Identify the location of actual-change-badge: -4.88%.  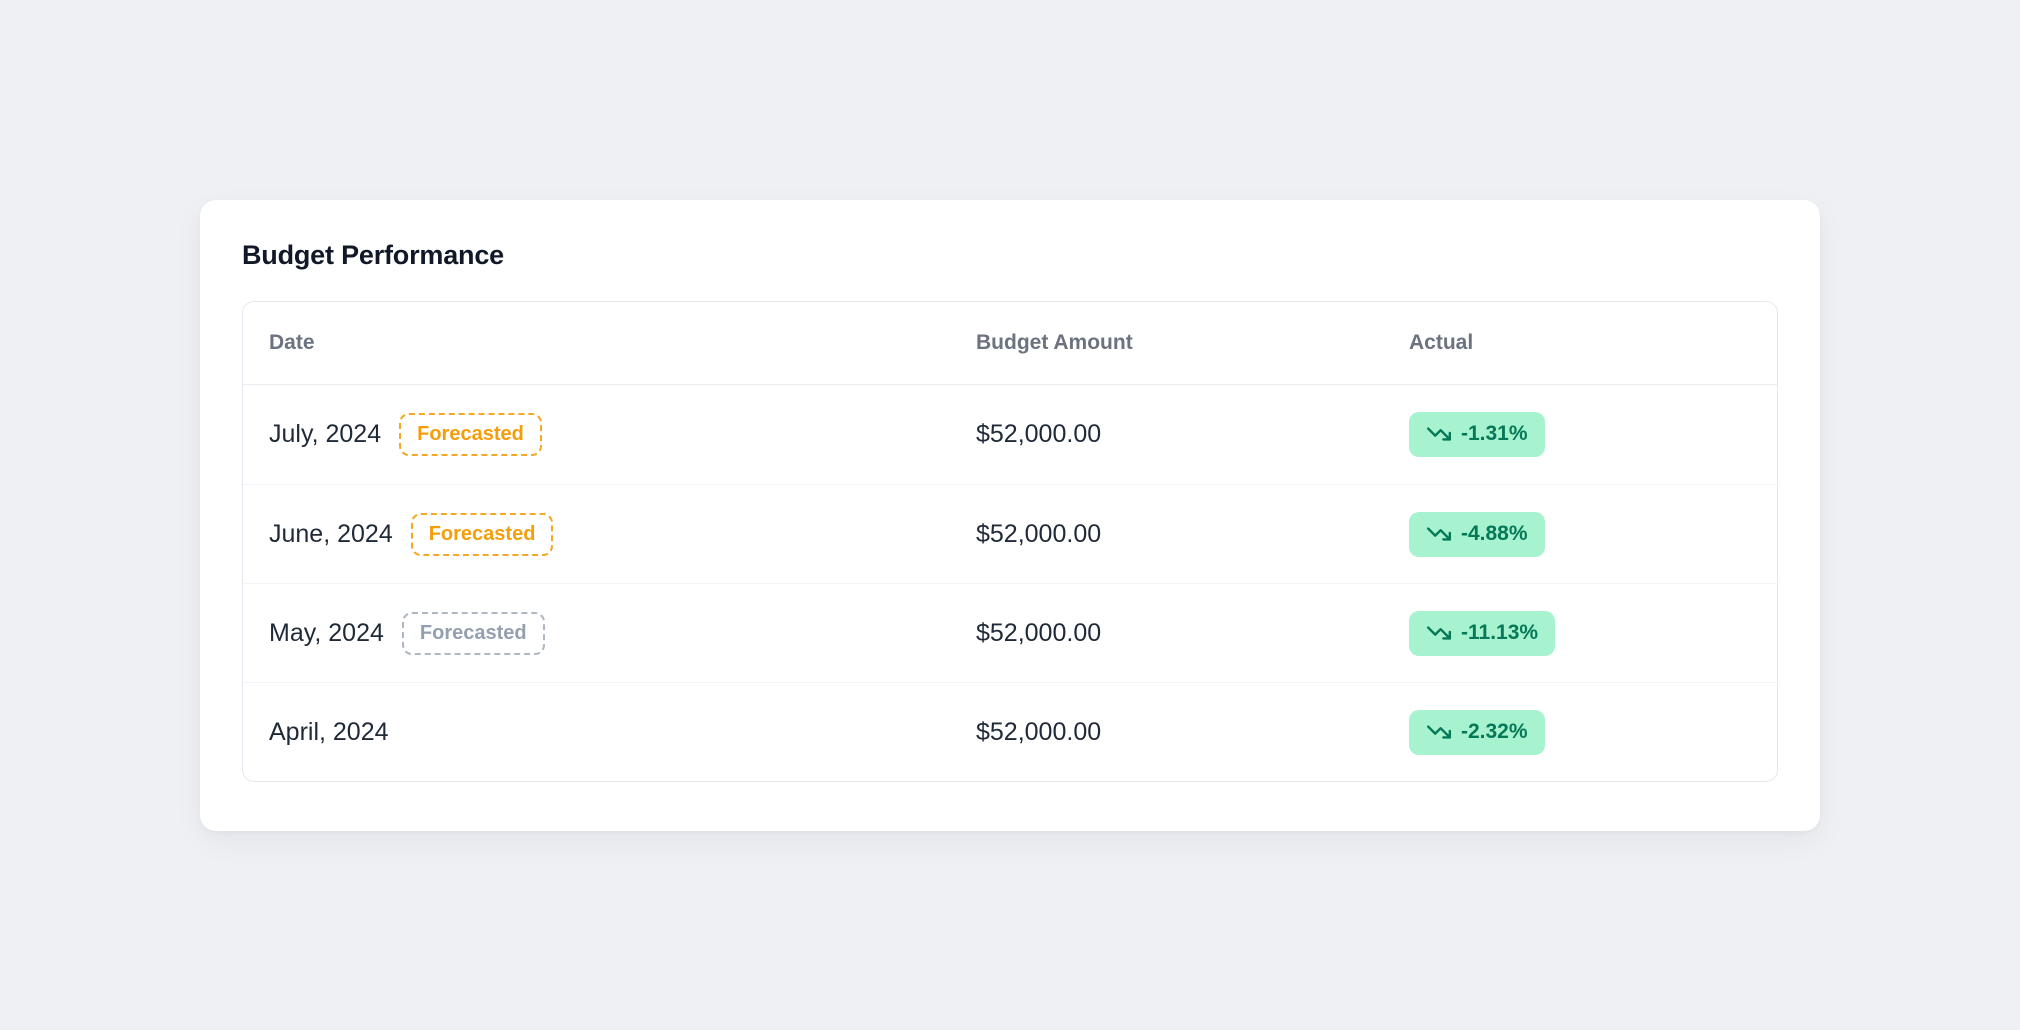
(1477, 534).